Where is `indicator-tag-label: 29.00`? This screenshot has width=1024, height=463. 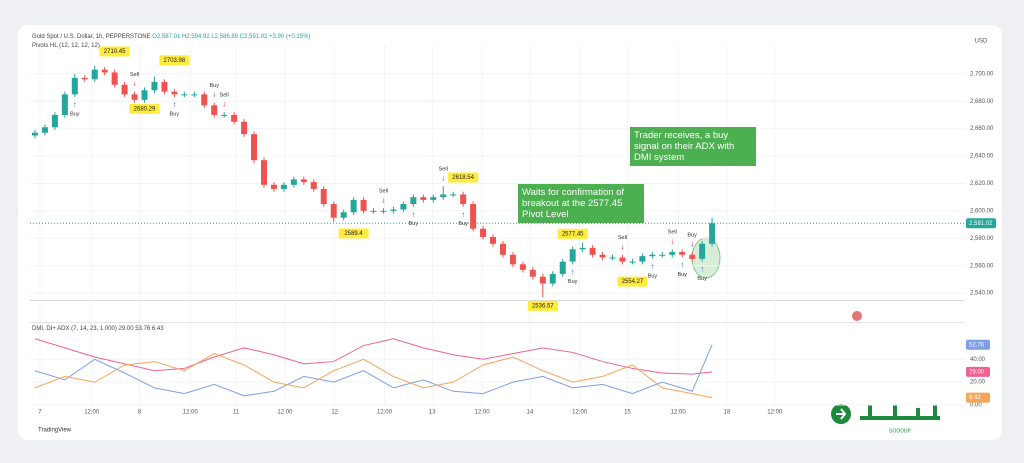 indicator-tag-label: 29.00 is located at coordinates (977, 372).